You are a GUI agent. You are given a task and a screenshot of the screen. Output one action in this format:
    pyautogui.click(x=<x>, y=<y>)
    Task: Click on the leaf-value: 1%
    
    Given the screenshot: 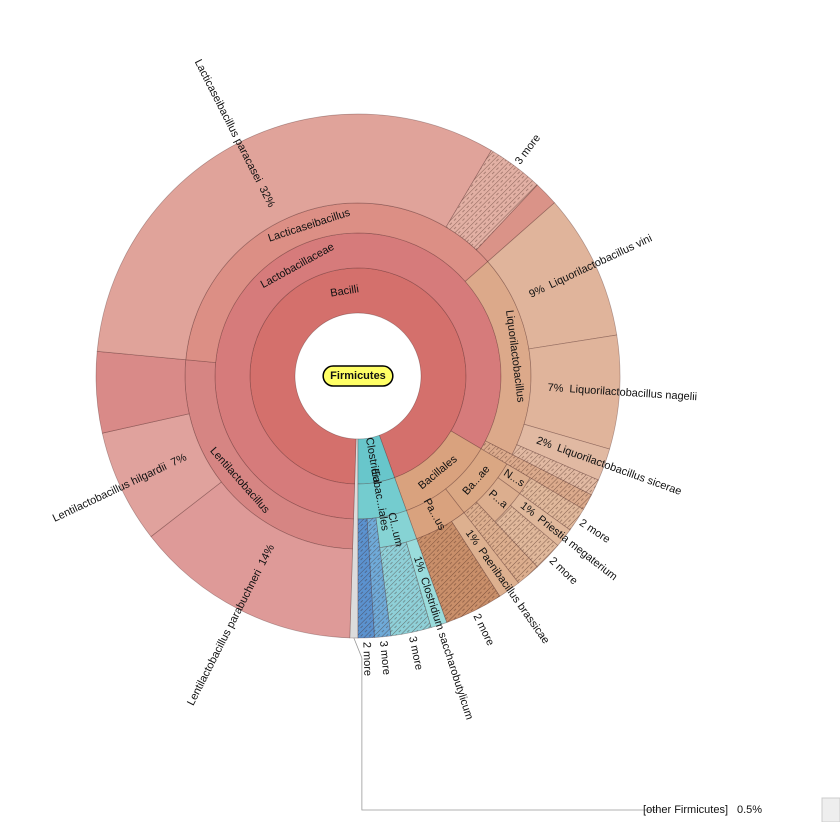 What is the action you would take?
    pyautogui.click(x=419, y=564)
    